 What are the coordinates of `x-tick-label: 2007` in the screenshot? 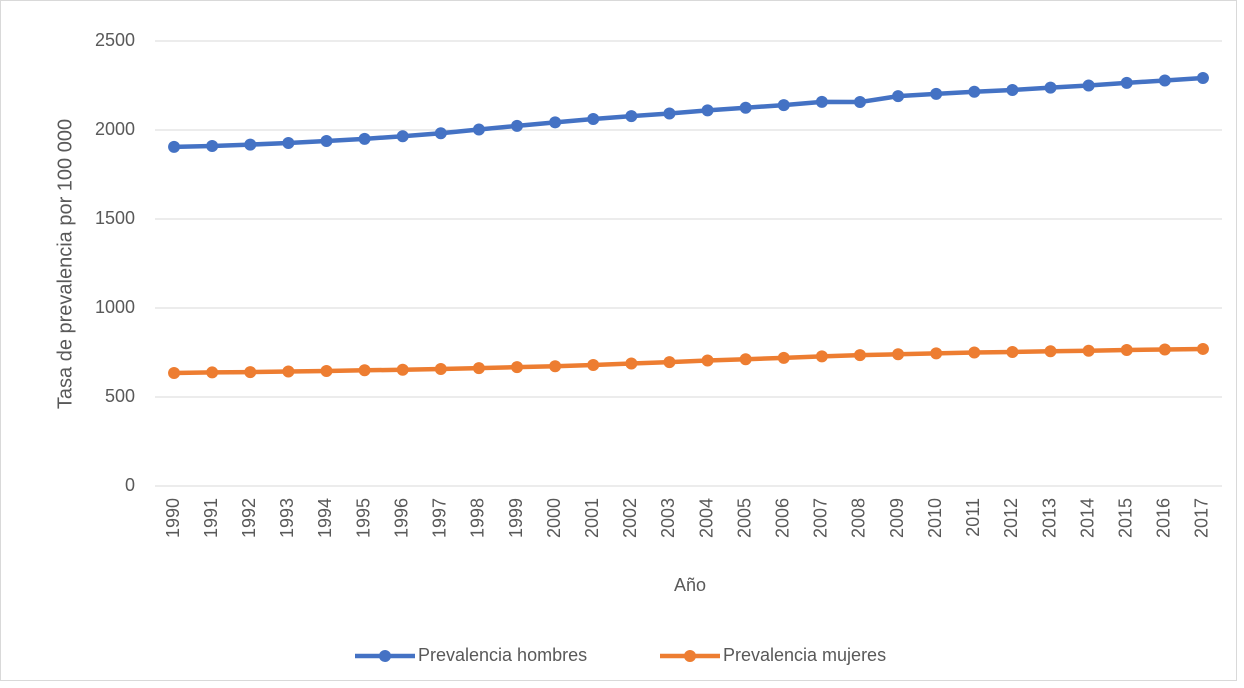 It's located at (821, 518).